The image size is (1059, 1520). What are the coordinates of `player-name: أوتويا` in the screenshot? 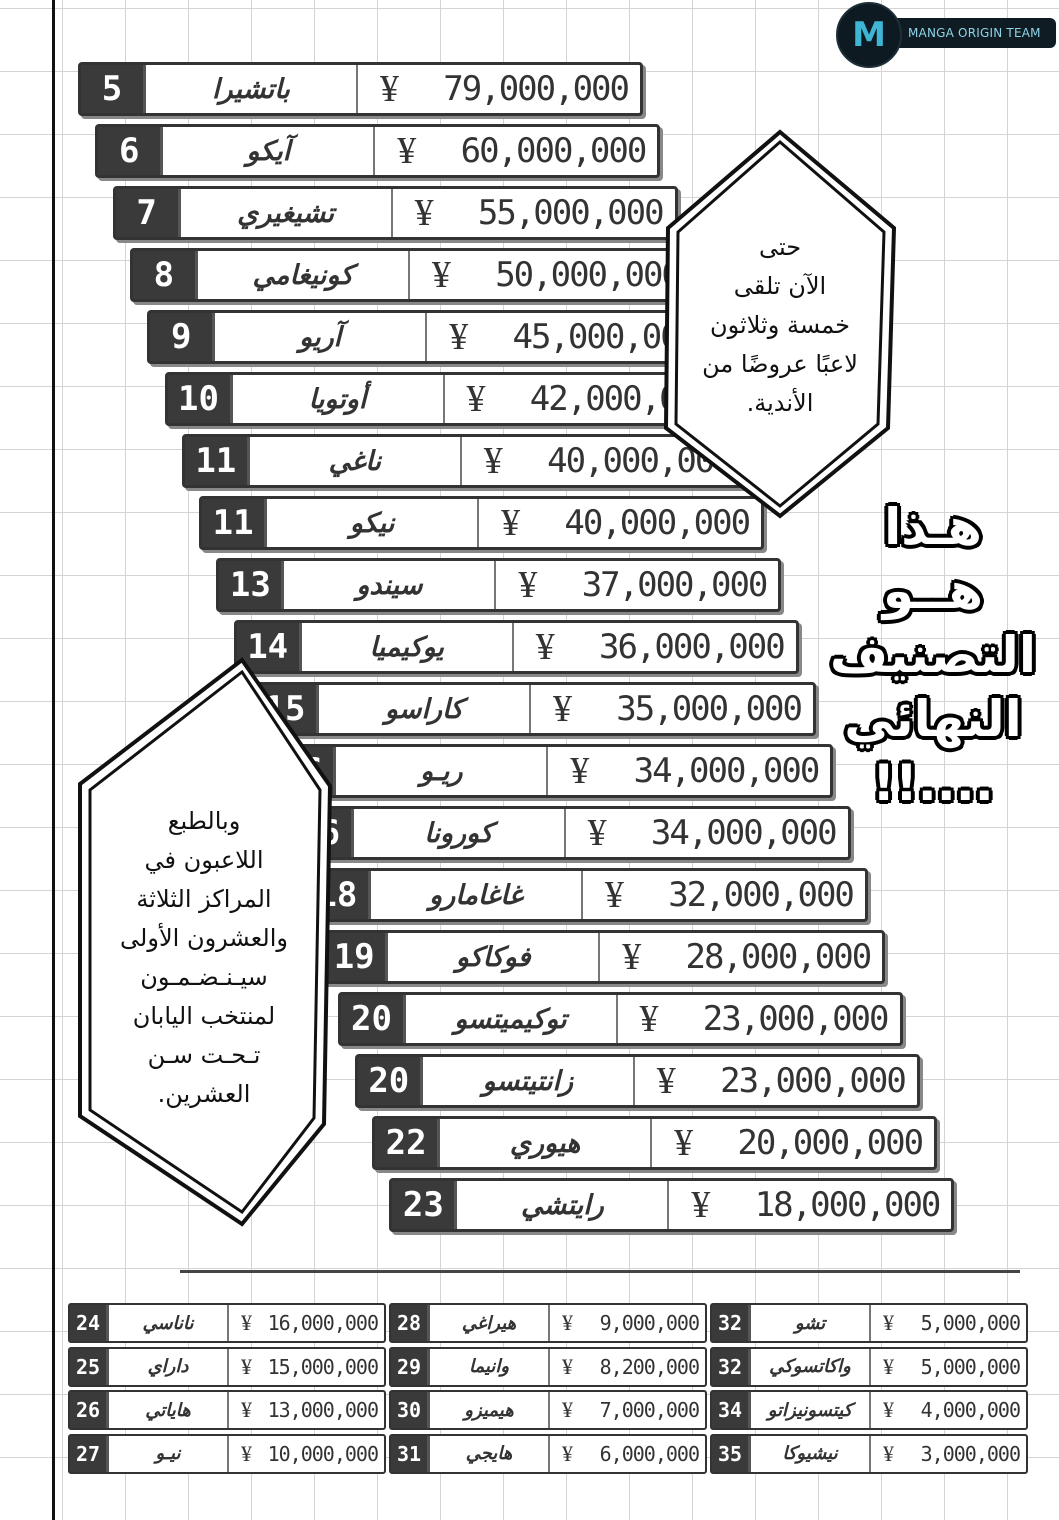 It's located at (339, 399).